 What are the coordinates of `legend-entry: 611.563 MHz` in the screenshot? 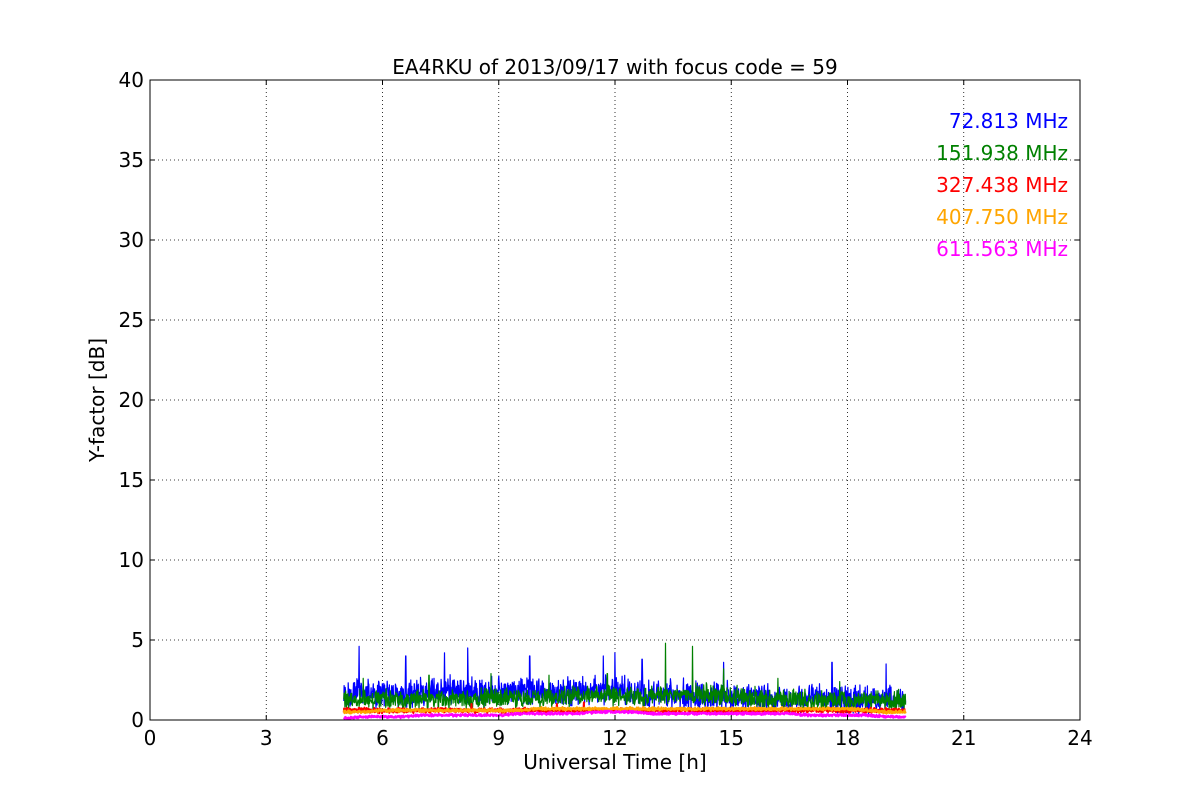 It's located at (1002, 249).